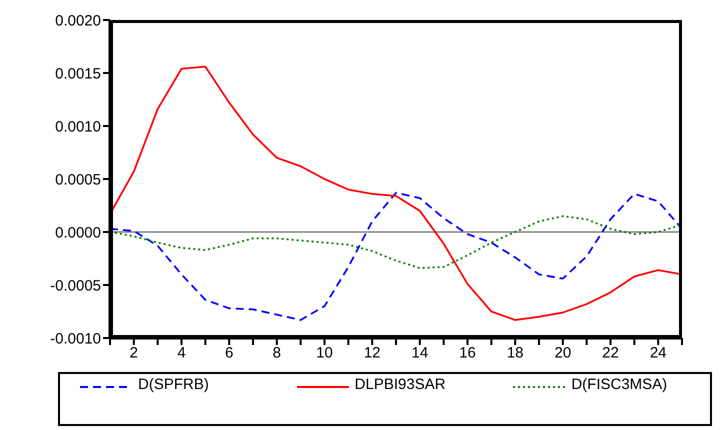 The height and width of the screenshot is (430, 720). Describe the element at coordinates (75, 339) in the screenshot. I see `y-tick-label: -0.0010` at that location.